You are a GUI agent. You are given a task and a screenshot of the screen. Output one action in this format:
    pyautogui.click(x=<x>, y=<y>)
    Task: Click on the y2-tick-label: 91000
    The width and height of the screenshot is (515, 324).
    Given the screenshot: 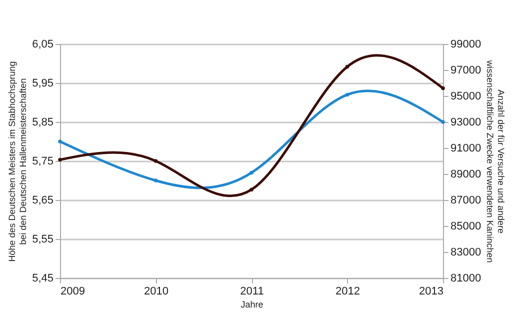 What is the action you would take?
    pyautogui.click(x=466, y=148)
    